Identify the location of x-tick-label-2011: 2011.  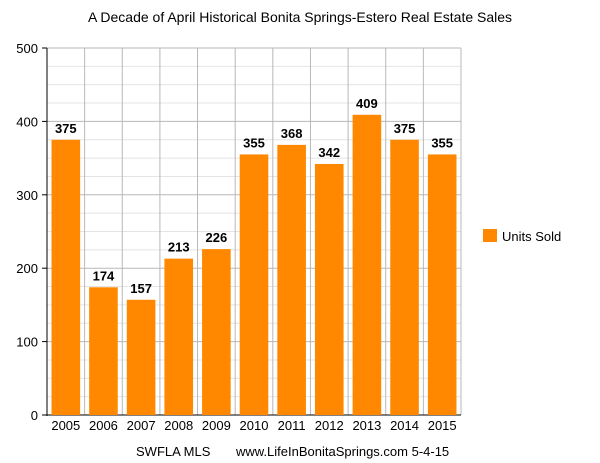
(292, 425).